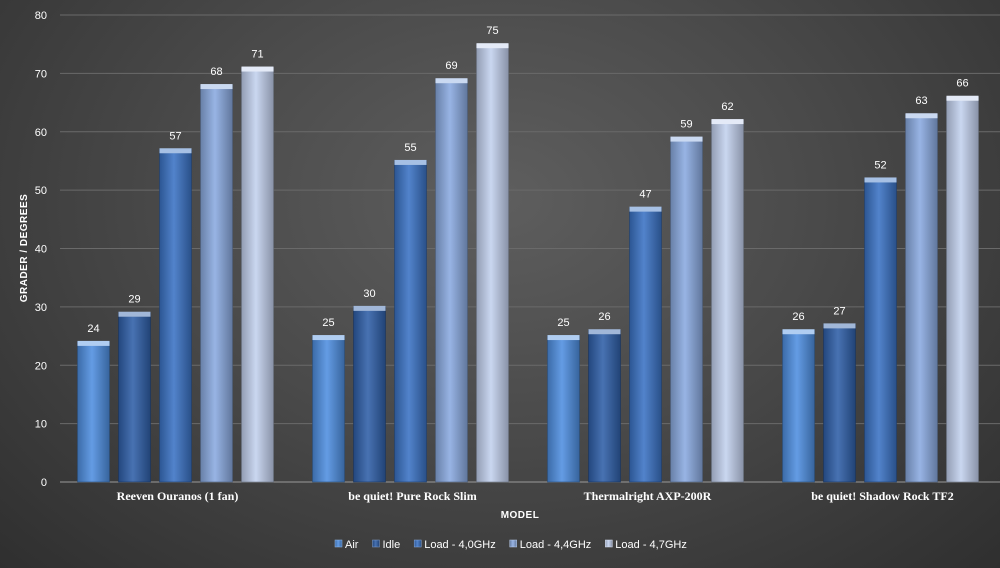 The height and width of the screenshot is (568, 1000). Describe the element at coordinates (686, 125) in the screenshot. I see `data-label: 59` at that location.